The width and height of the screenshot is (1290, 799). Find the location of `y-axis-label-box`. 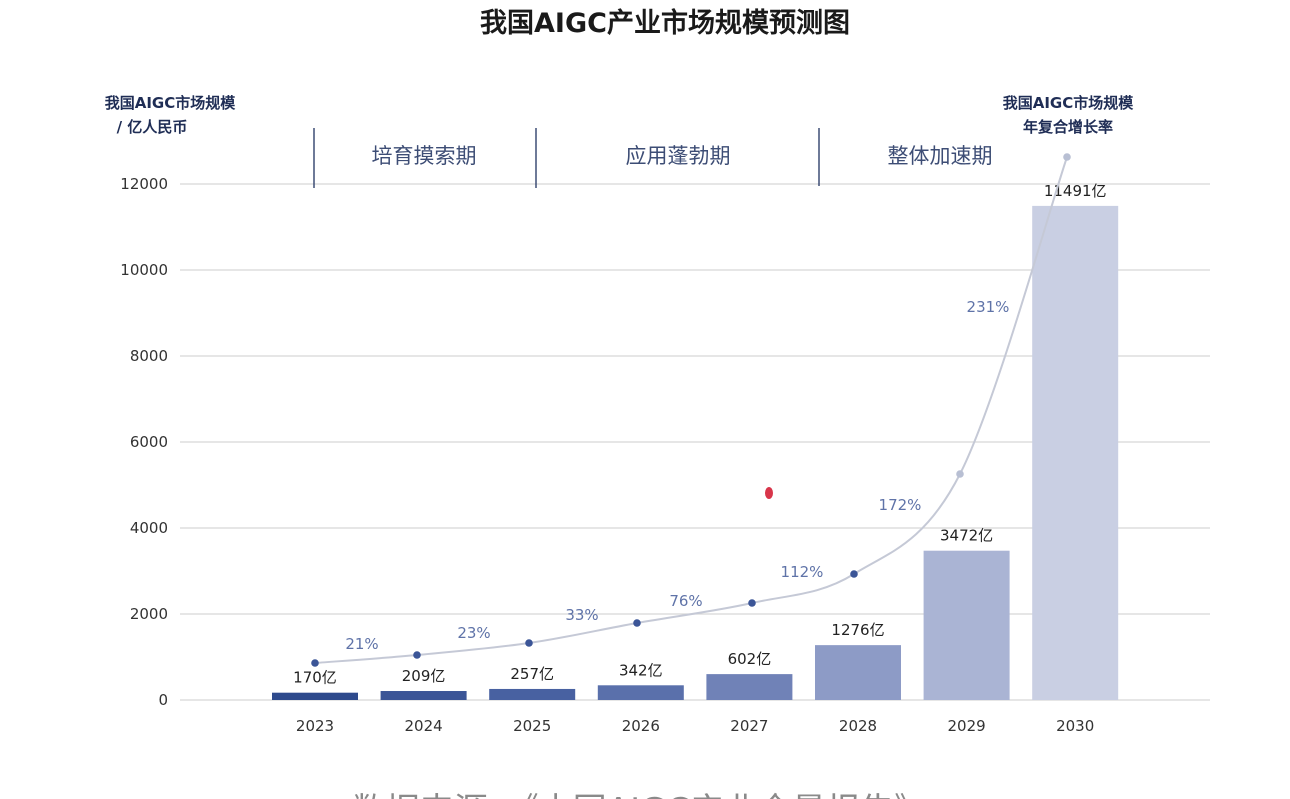

y-axis-label-box is located at coordinates (171, 111).